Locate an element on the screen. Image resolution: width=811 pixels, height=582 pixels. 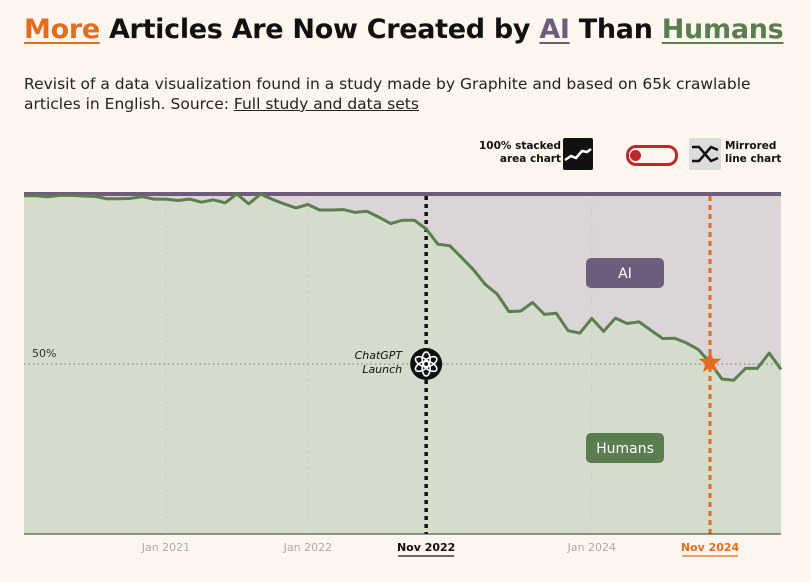
toggle-knob is located at coordinates (635, 155).